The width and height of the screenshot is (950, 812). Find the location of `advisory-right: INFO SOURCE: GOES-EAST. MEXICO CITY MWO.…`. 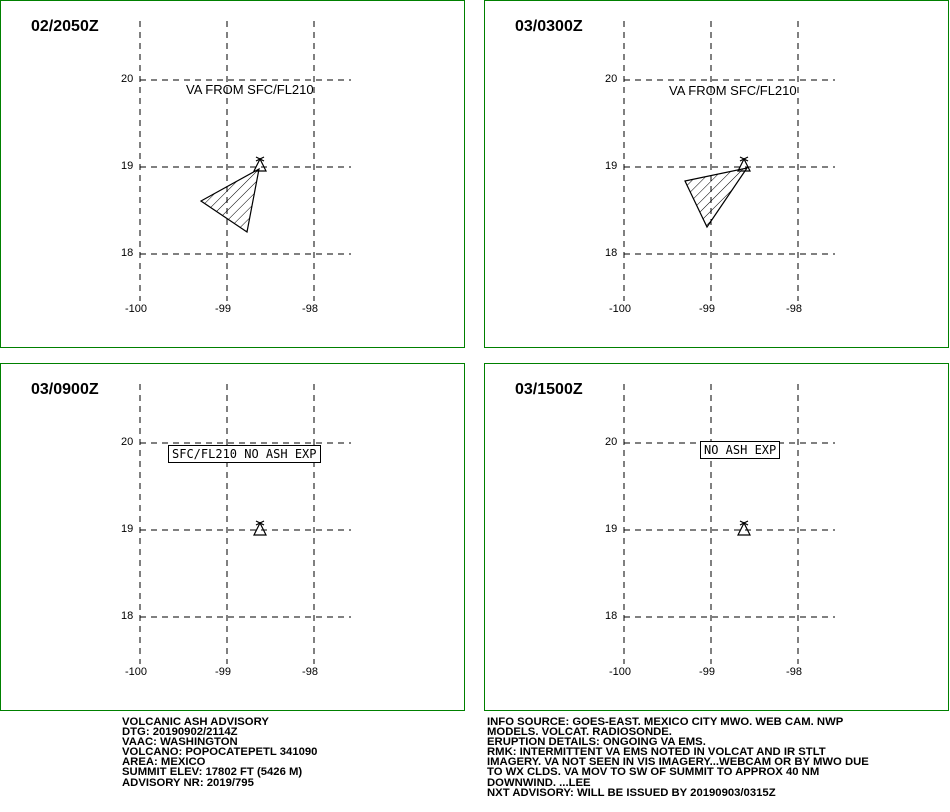

advisory-right: INFO SOURCE: GOES-EAST. MEXICO CITY MWO.… is located at coordinates (678, 757).